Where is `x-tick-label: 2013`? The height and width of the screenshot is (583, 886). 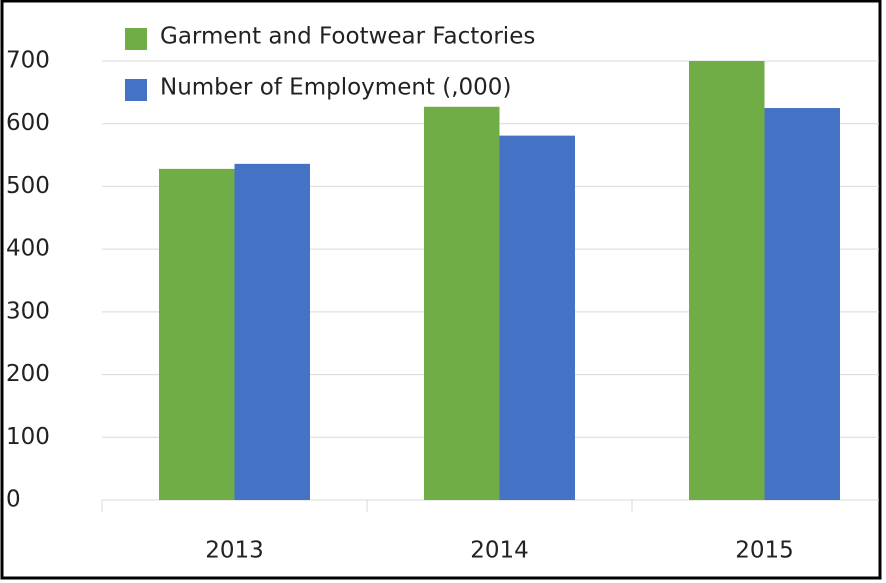 x-tick-label: 2013 is located at coordinates (234, 551).